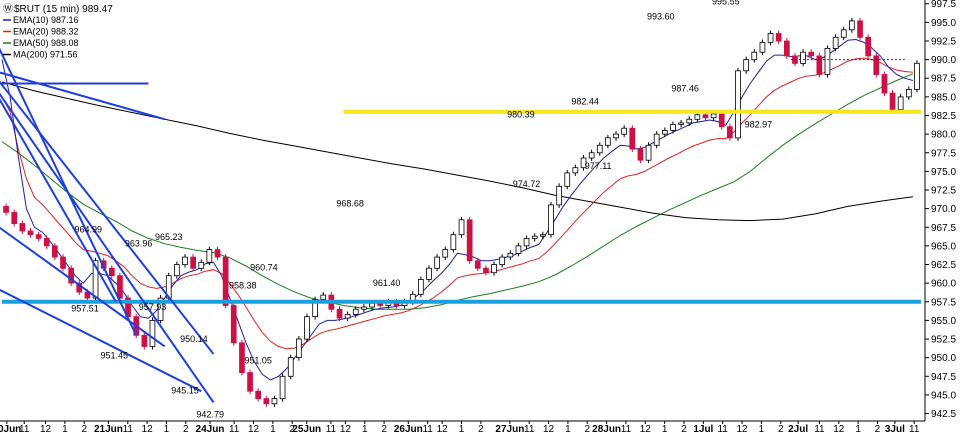  I want to click on y-tick-label: 980.0, so click(943, 135).